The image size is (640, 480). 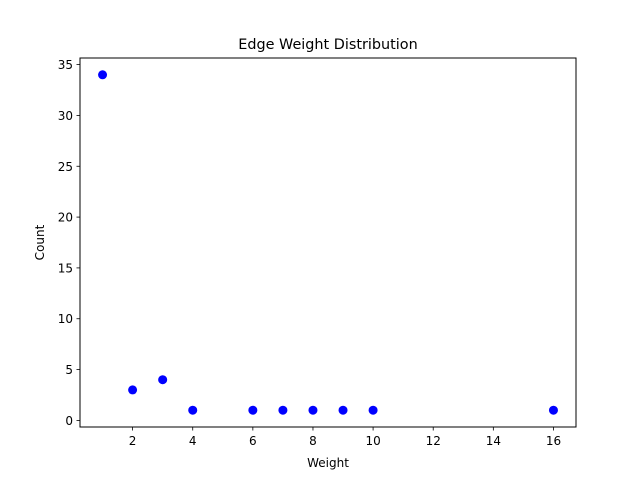 What do you see at coordinates (69, 421) in the screenshot?
I see `y-tick-label: 0` at bounding box center [69, 421].